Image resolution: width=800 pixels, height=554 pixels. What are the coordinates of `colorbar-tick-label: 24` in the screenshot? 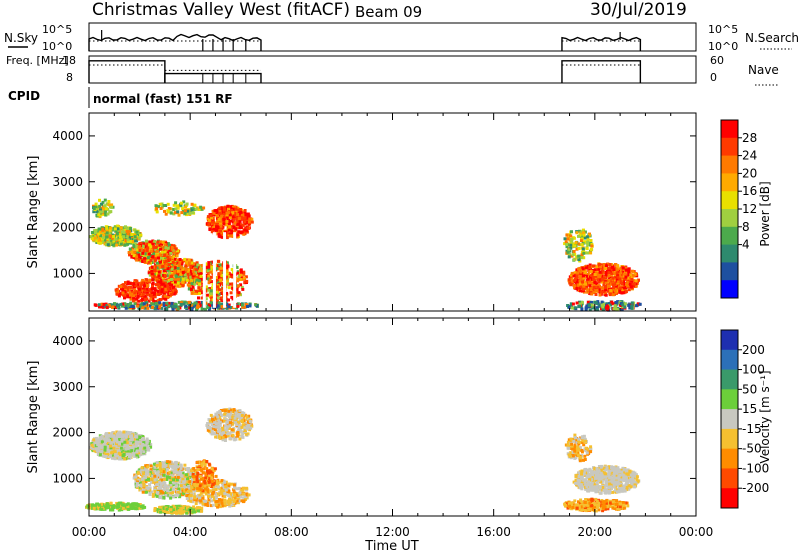 It's located at (749, 156).